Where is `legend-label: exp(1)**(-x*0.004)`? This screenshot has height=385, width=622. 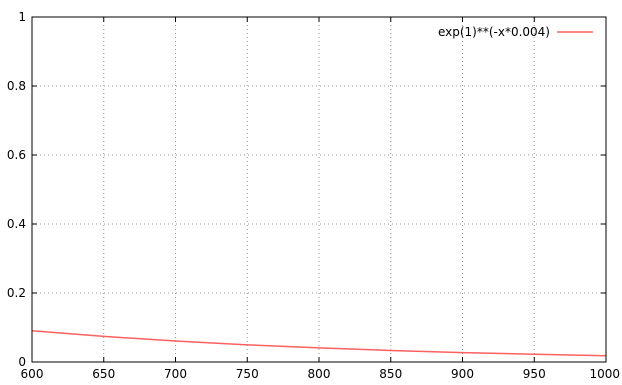 legend-label: exp(1)**(-x*0.004) is located at coordinates (494, 32).